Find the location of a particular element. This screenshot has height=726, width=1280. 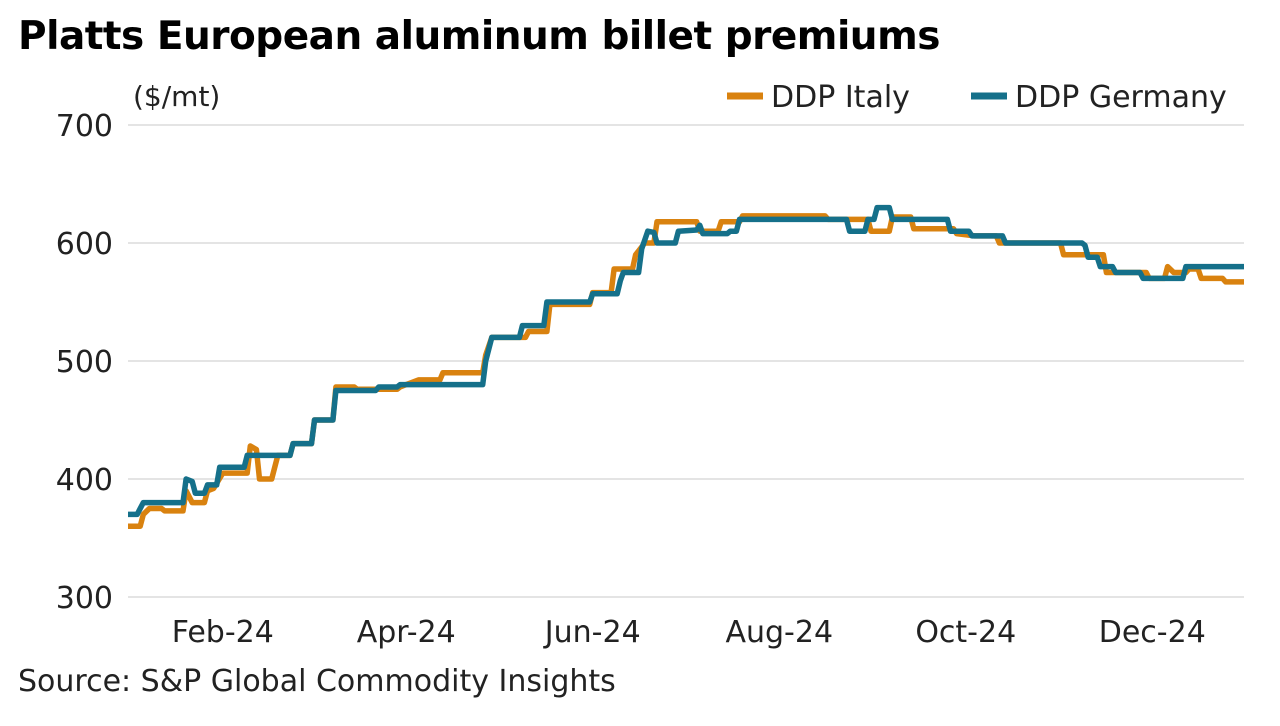

y-tick-label: 500 is located at coordinates (84, 362).